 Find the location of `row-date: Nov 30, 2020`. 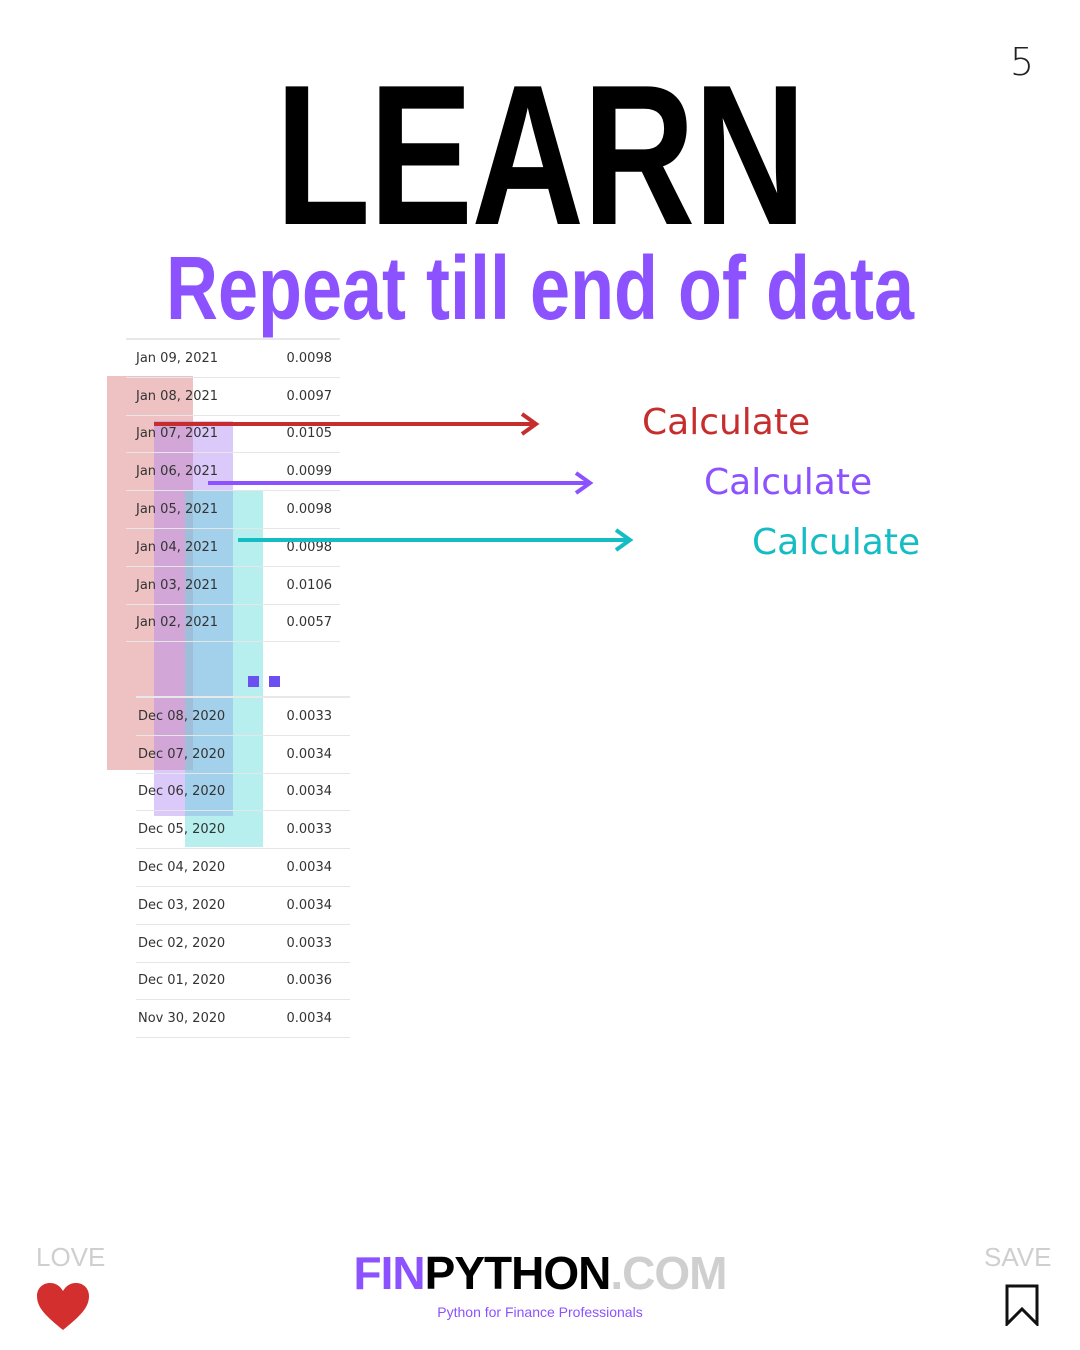

row-date: Nov 30, 2020 is located at coordinates (182, 1019).